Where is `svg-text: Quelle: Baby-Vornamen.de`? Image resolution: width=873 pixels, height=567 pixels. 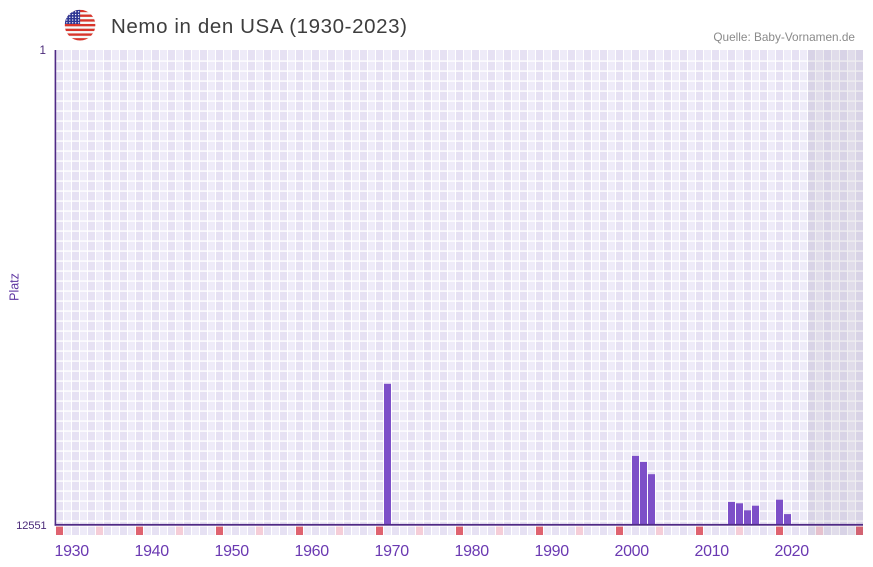 svg-text: Quelle: Baby-Vornamen.de is located at coordinates (784, 37).